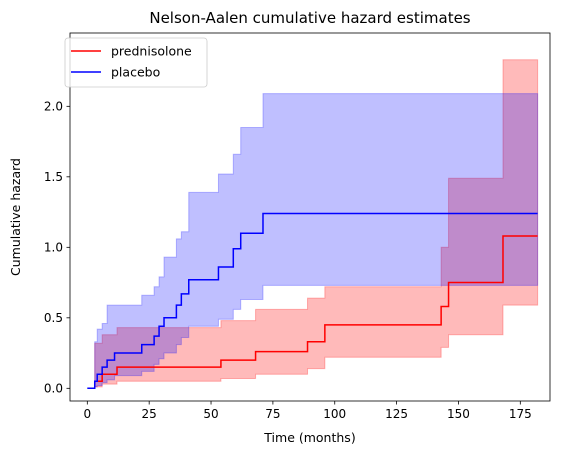  Describe the element at coordinates (307, 411) in the screenshot. I see `x-axis: 0 25 50 75 100 125 150 175` at that location.